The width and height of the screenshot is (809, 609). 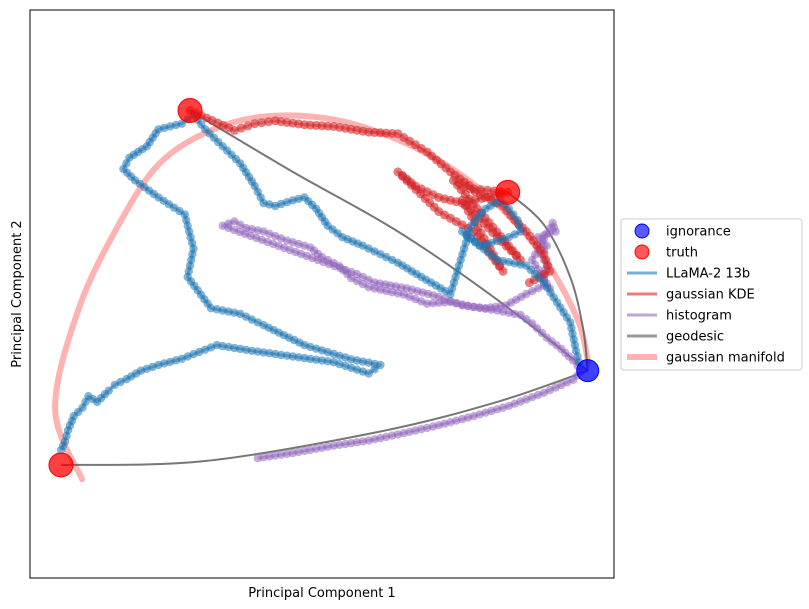 I want to click on y-axis-label: Principal Component 2, so click(x=17, y=293).